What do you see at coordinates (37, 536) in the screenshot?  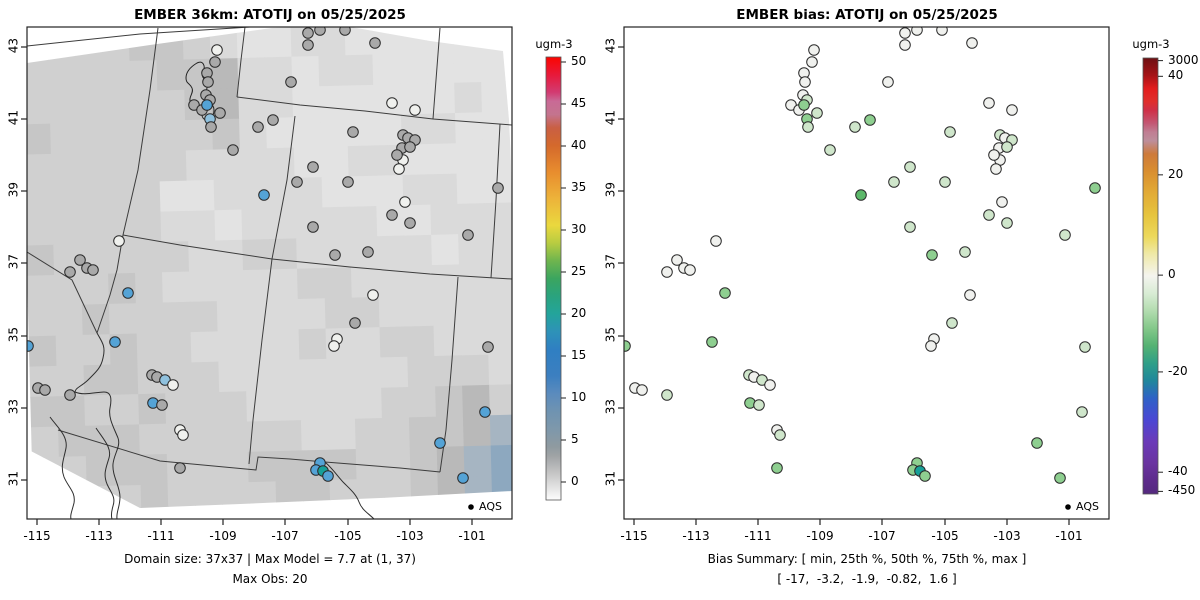 I see `x-tick-label: -115` at bounding box center [37, 536].